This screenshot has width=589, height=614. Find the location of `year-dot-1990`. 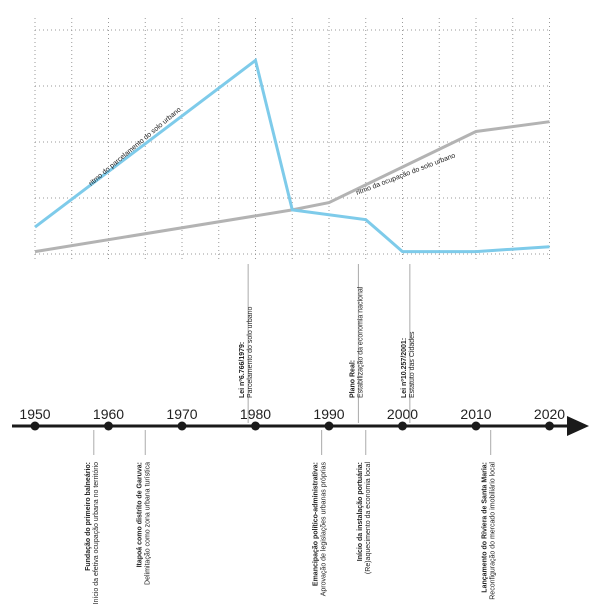

year-dot-1990 is located at coordinates (329, 426).